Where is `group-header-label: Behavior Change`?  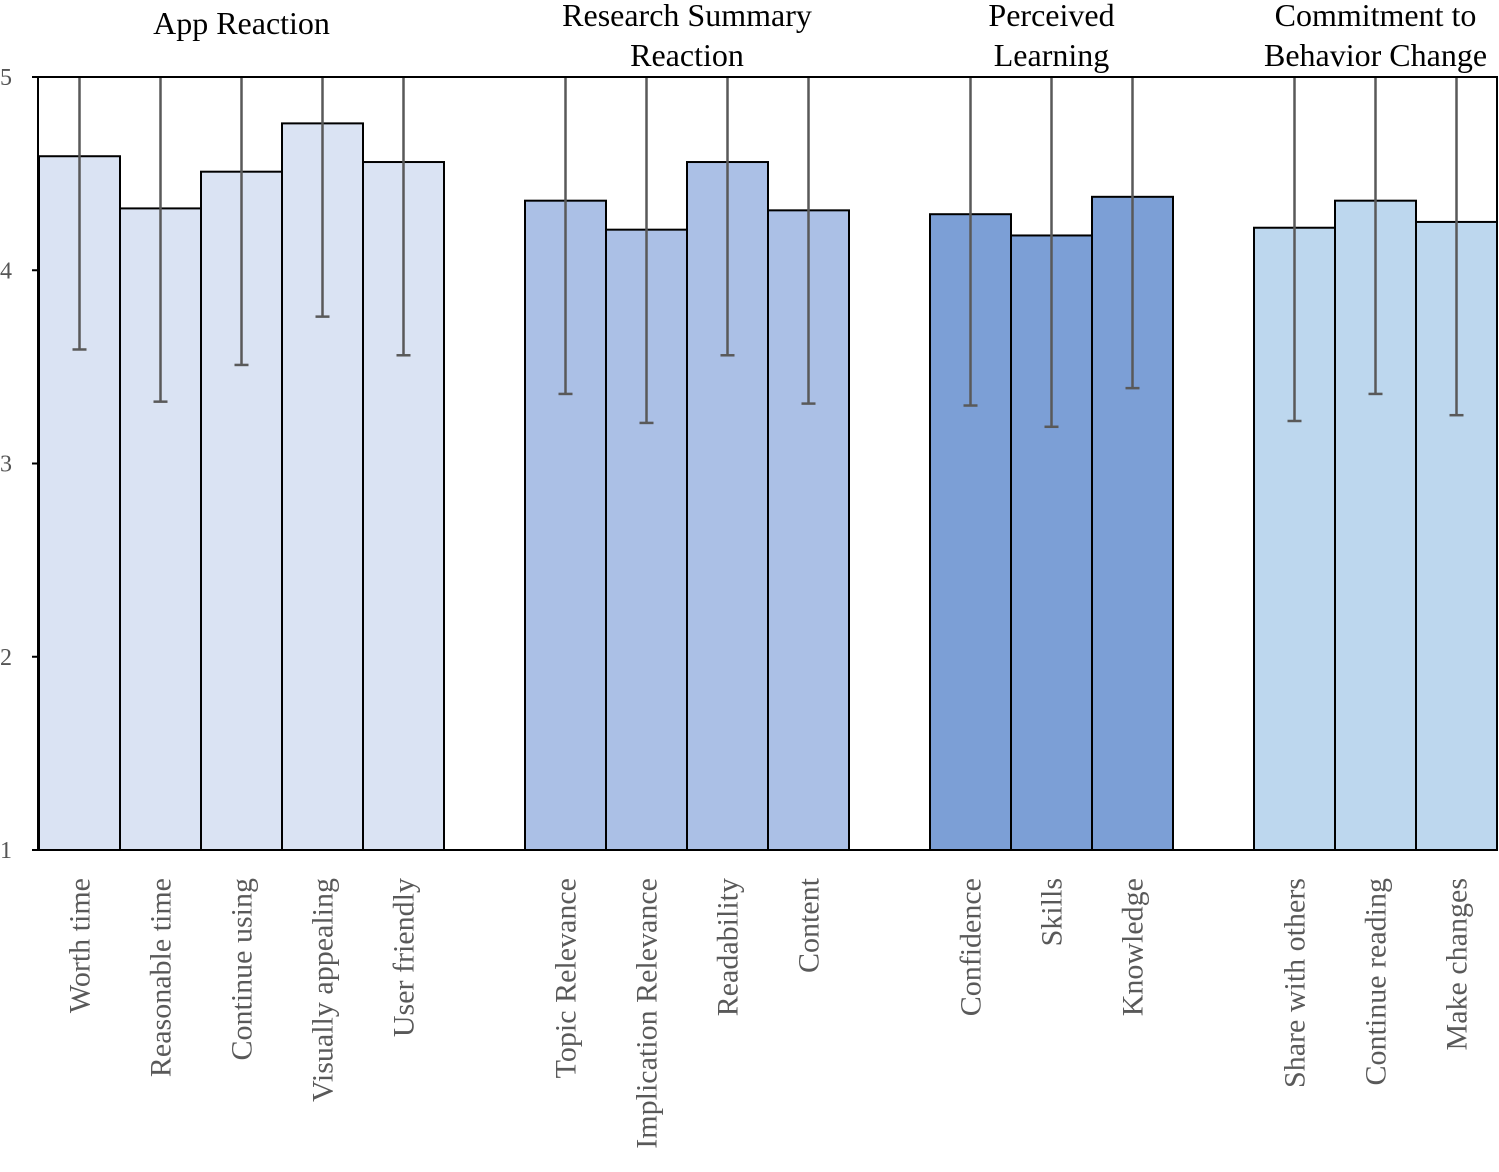
group-header-label: Behavior Change is located at coordinates (1375, 55).